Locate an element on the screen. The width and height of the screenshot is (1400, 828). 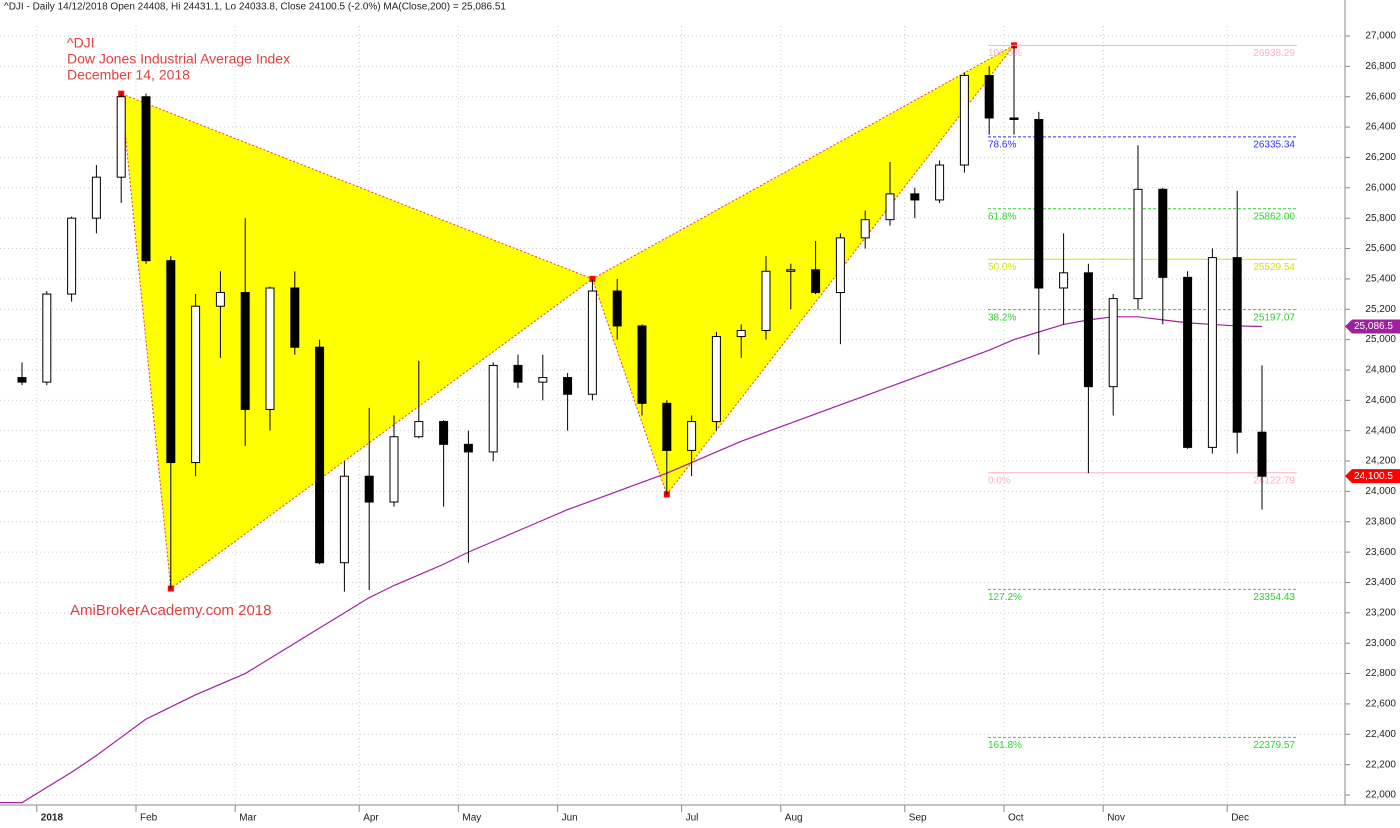
y-tick-label: 22,000 is located at coordinates (1380, 795).